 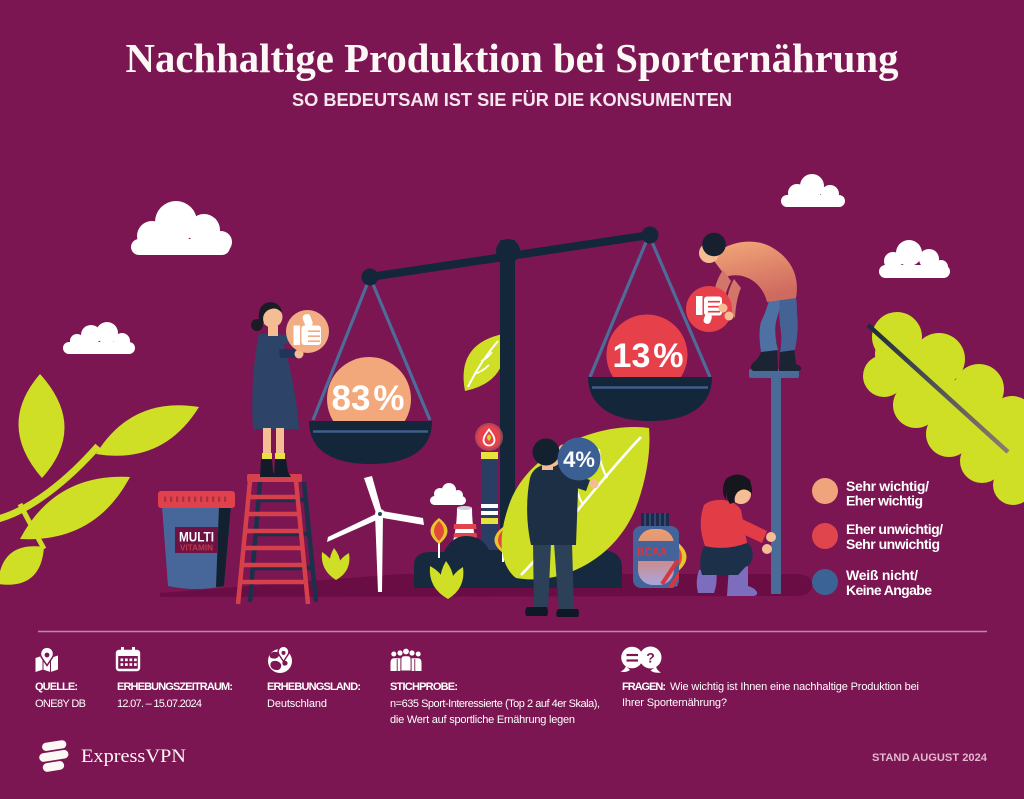 I want to click on svg-text: 4%, so click(x=579, y=459).